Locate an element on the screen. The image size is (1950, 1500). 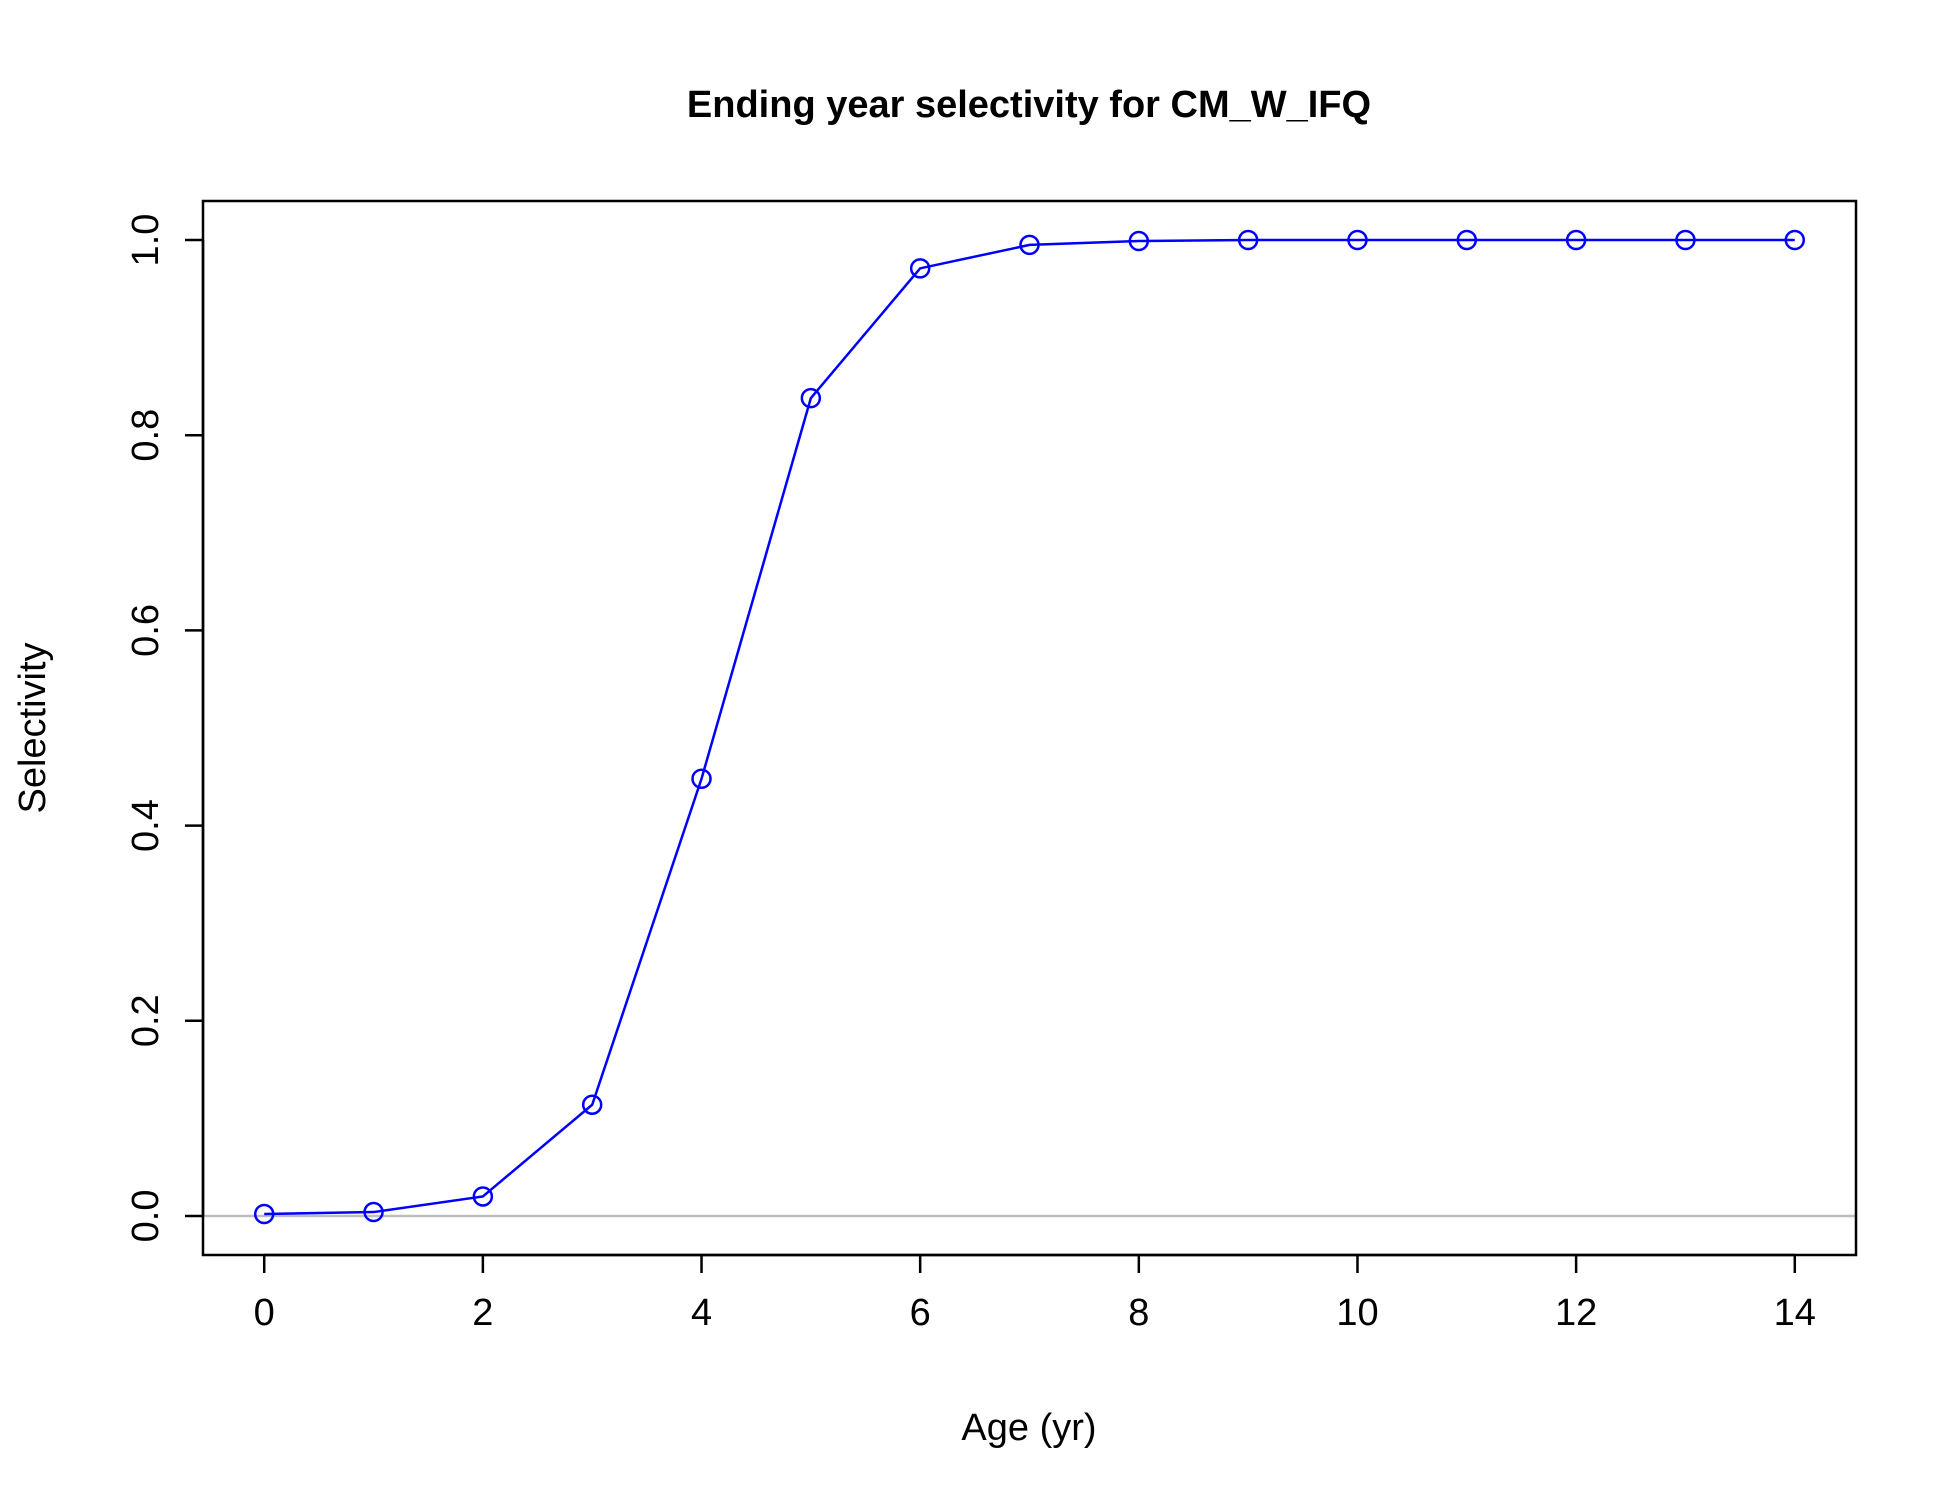
y-tick-label: 0.2 is located at coordinates (146, 1020).